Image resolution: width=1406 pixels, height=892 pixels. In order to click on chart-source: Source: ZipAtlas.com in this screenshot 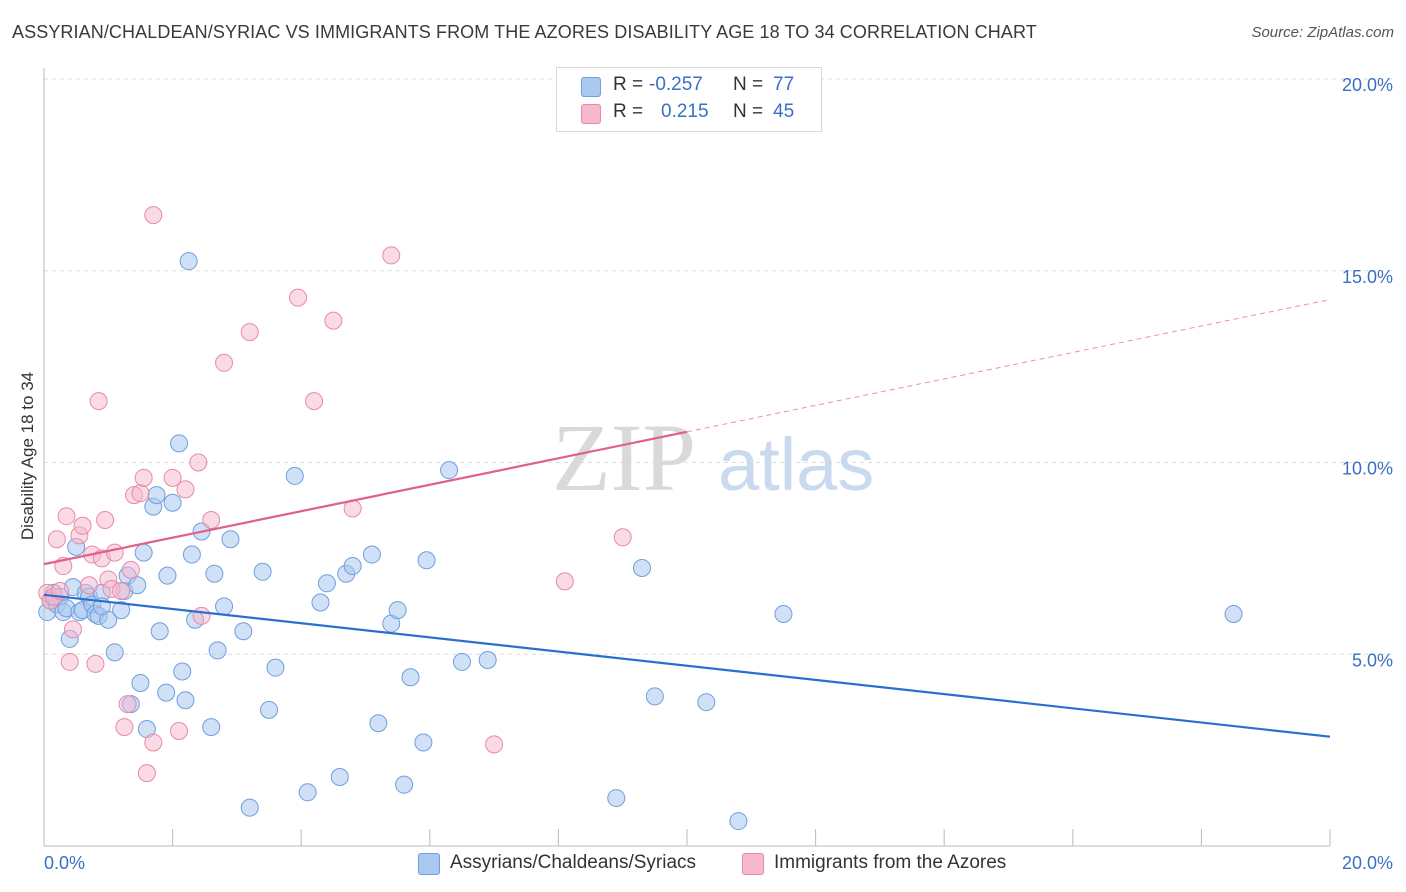, I will do `click(1322, 32)`.